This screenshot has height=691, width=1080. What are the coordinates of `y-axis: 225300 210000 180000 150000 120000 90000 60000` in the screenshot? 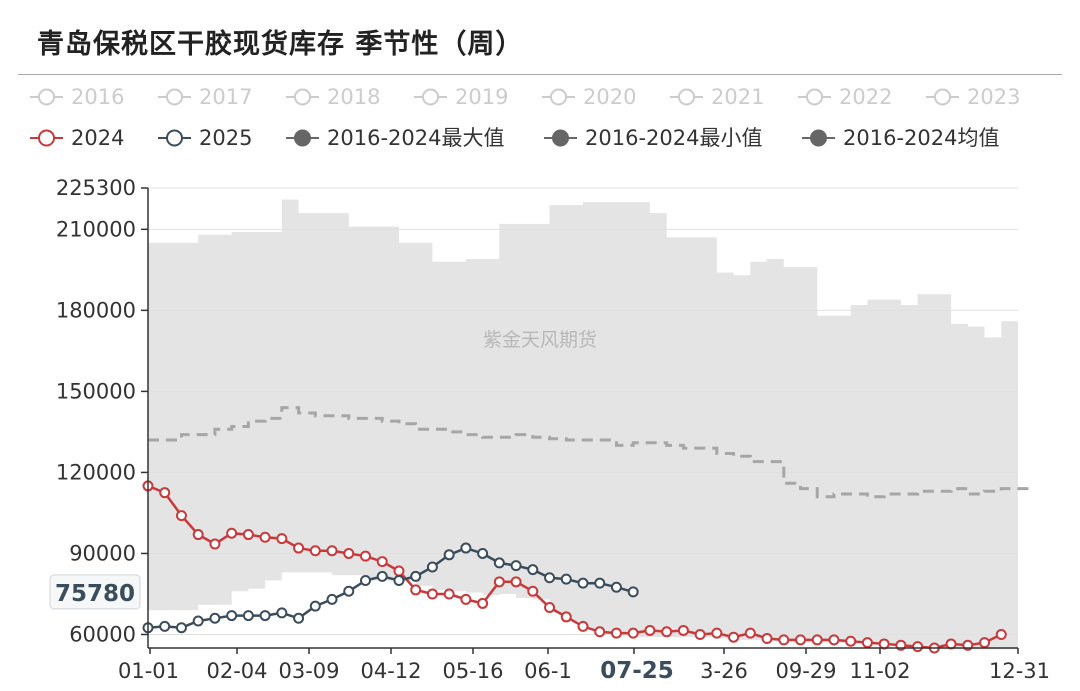 It's located at (102, 412).